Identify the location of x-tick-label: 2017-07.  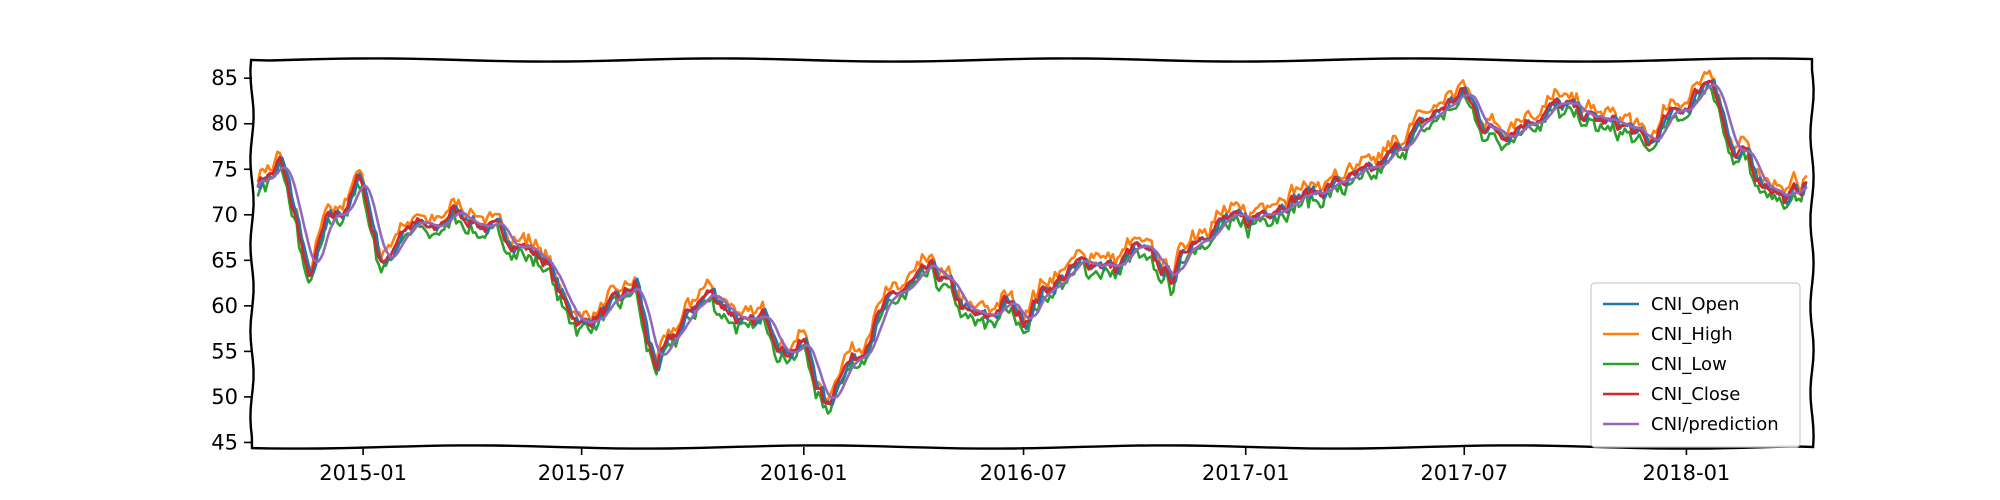
(1464, 473).